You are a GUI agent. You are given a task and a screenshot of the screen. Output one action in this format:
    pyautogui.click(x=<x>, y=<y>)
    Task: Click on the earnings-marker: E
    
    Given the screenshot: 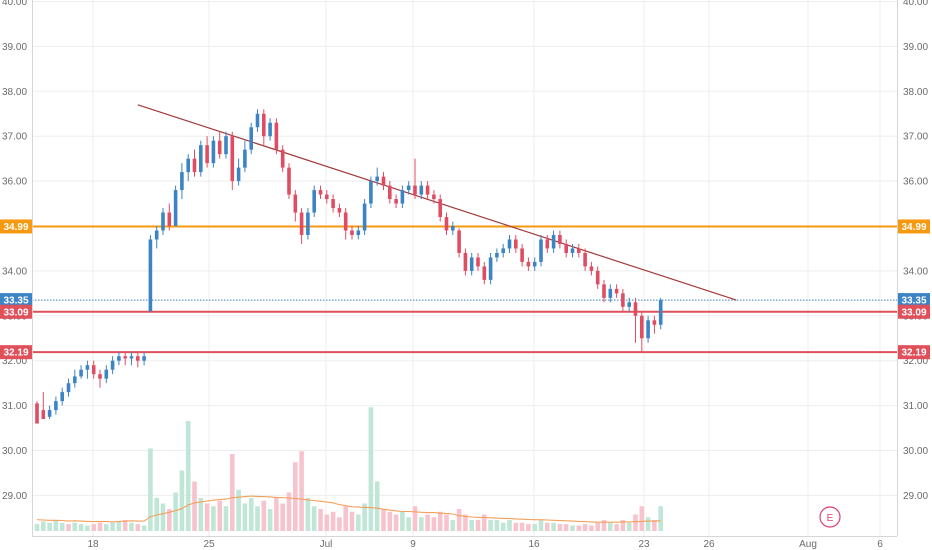 What is the action you would take?
    pyautogui.click(x=830, y=517)
    